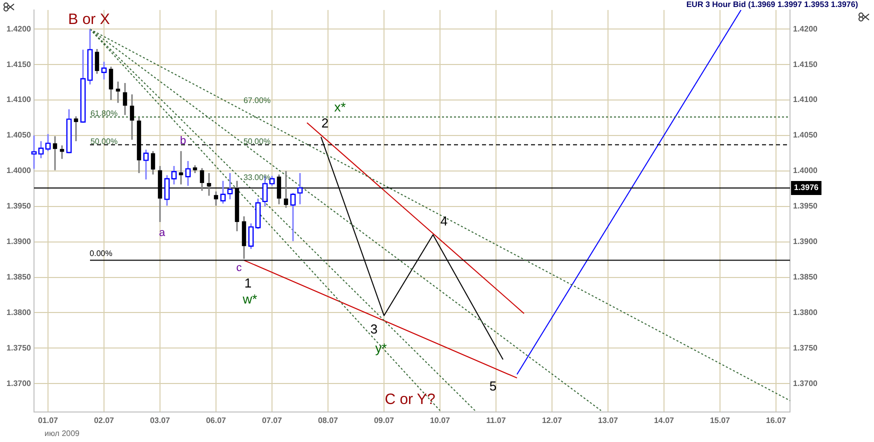 Image resolution: width=874 pixels, height=442 pixels. Describe the element at coordinates (805, 241) in the screenshot. I see `y2-tick-label: 1.3900` at that location.